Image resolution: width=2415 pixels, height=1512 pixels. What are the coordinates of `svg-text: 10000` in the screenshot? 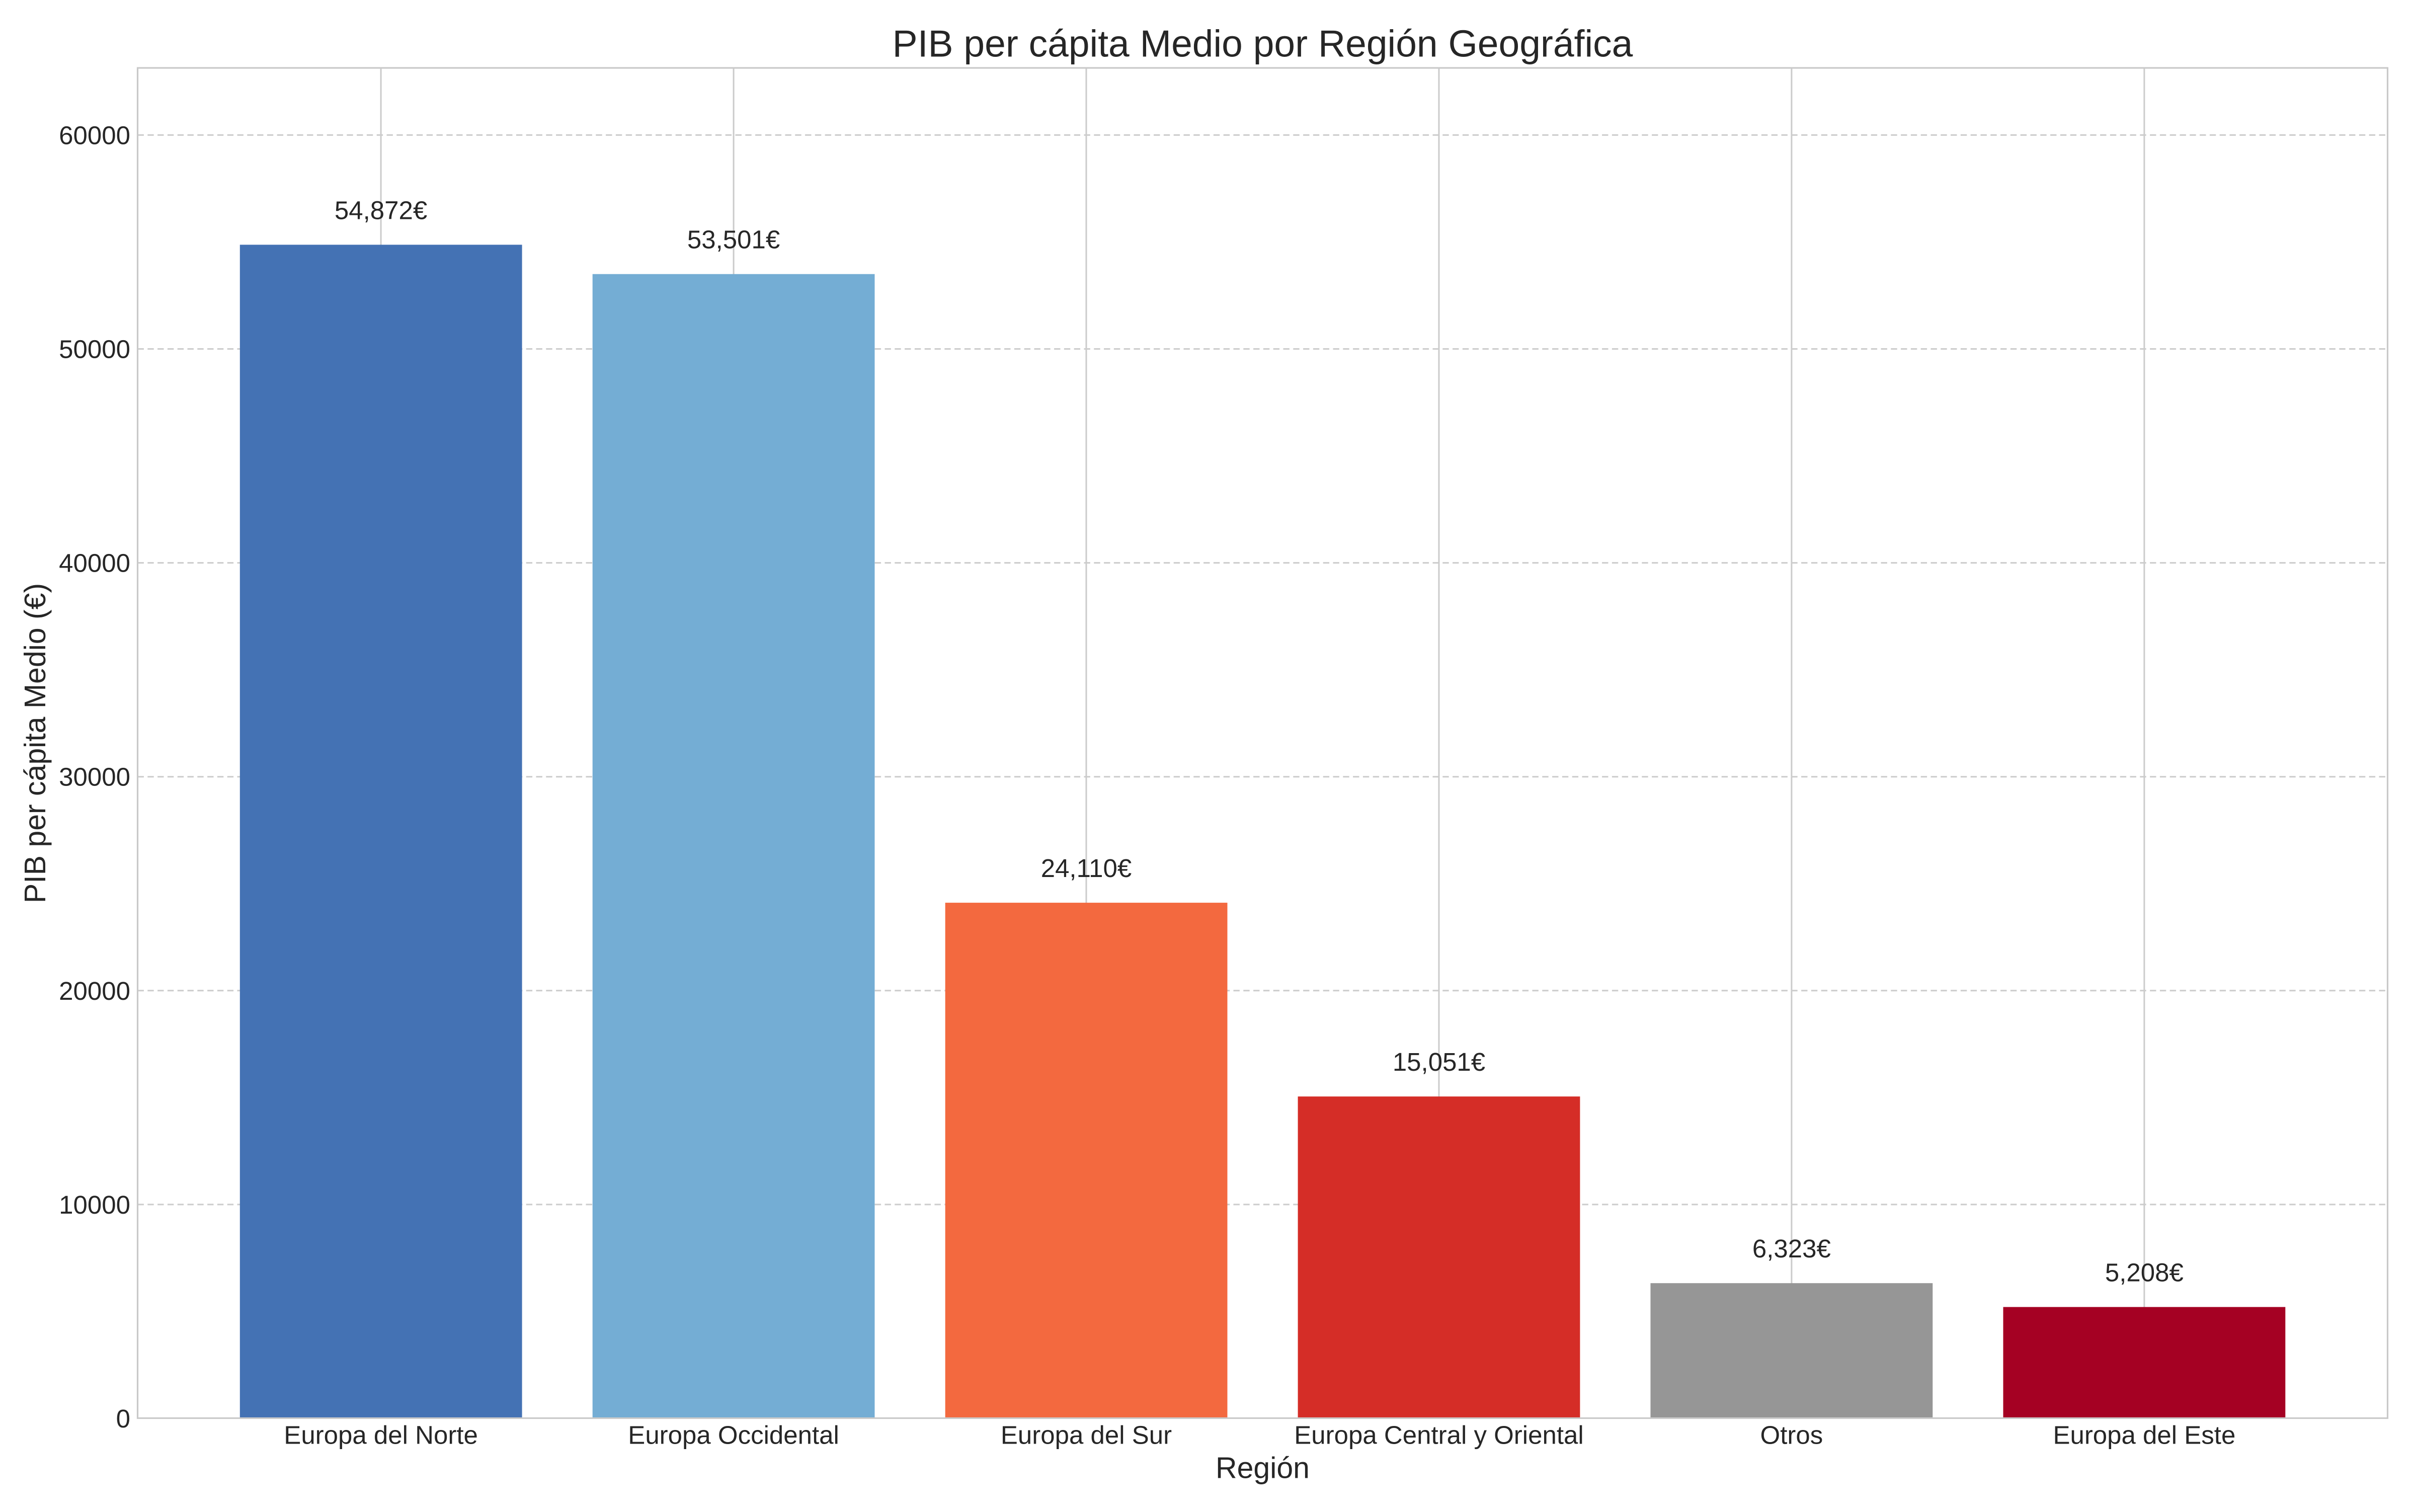 It's located at (95, 1204).